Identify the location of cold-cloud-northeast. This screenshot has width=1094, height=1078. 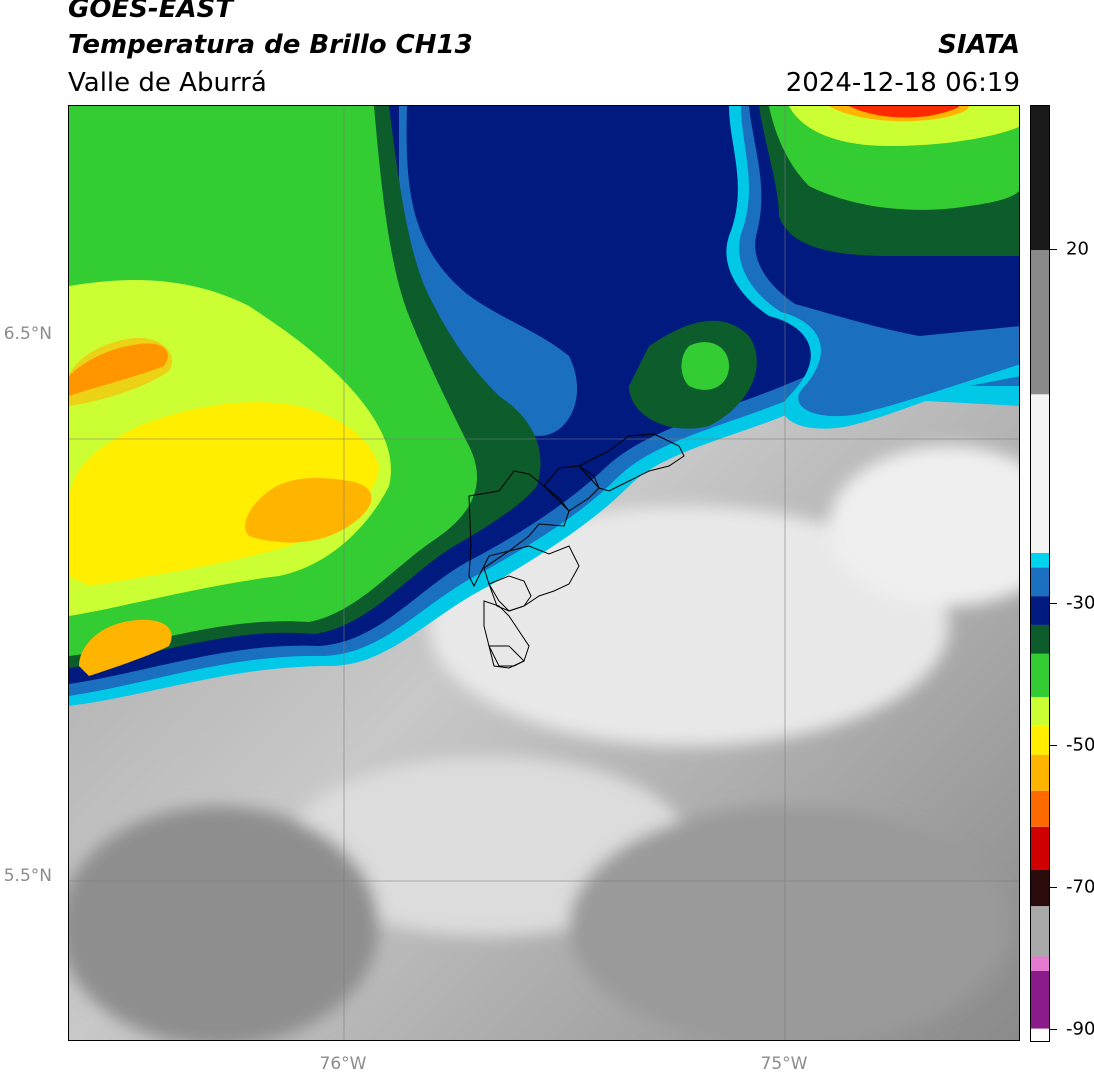
(824, 267).